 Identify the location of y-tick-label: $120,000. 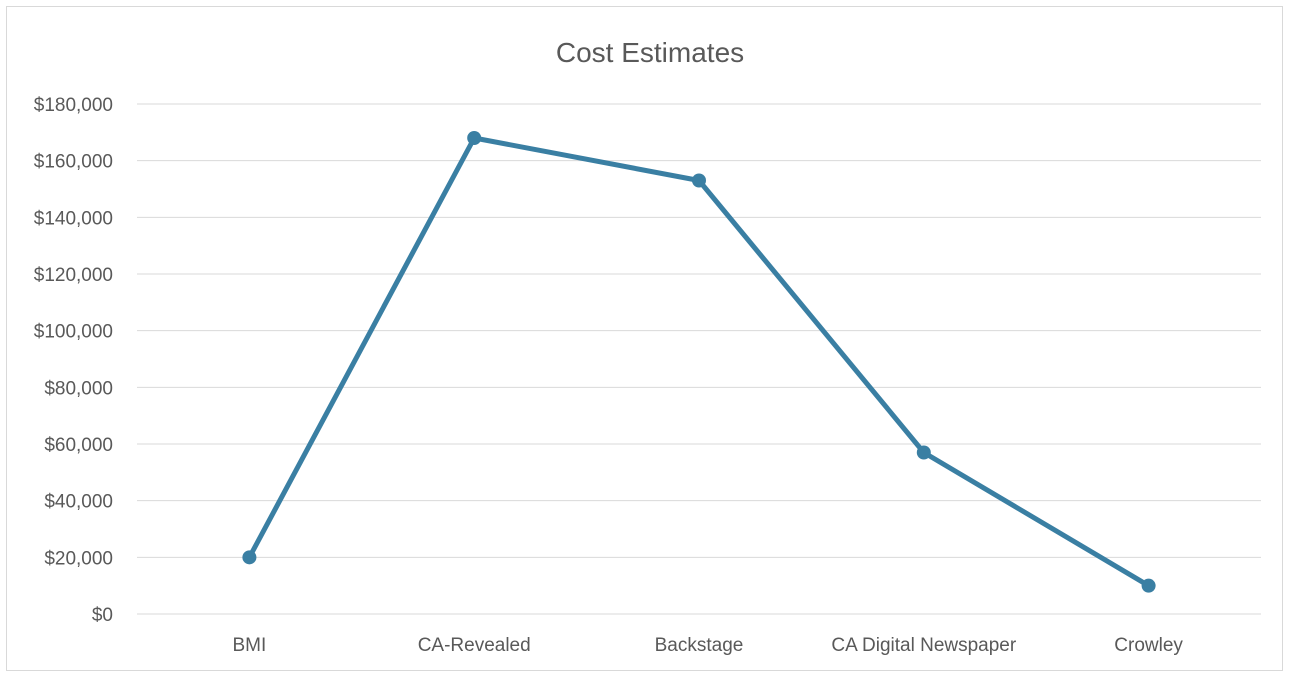
(73, 275).